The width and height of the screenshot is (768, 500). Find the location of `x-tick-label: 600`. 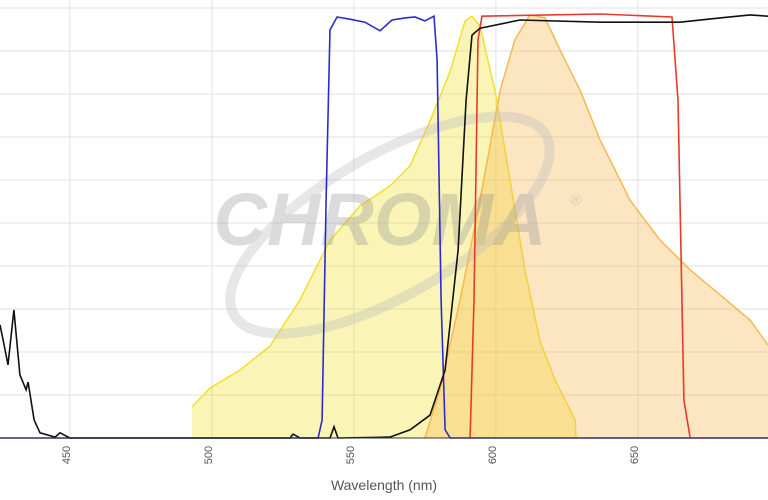

x-tick-label: 600 is located at coordinates (493, 455).